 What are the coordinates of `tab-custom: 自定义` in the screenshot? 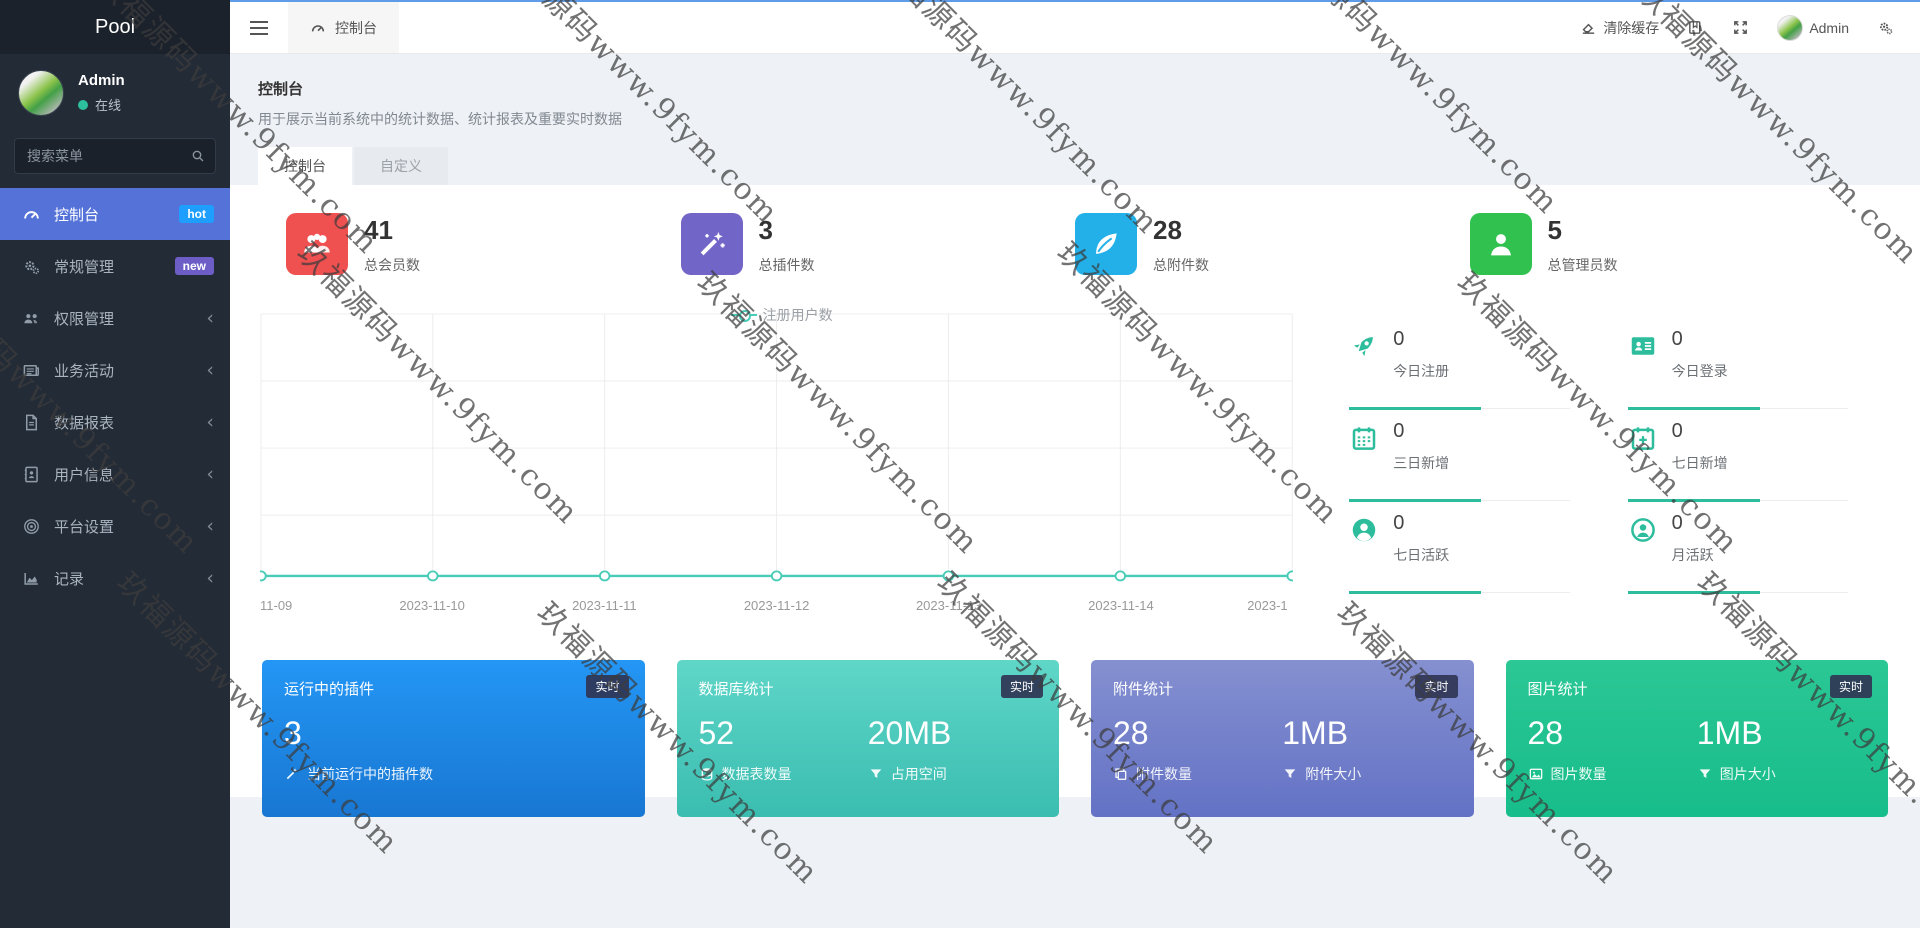 It's located at (401, 166).